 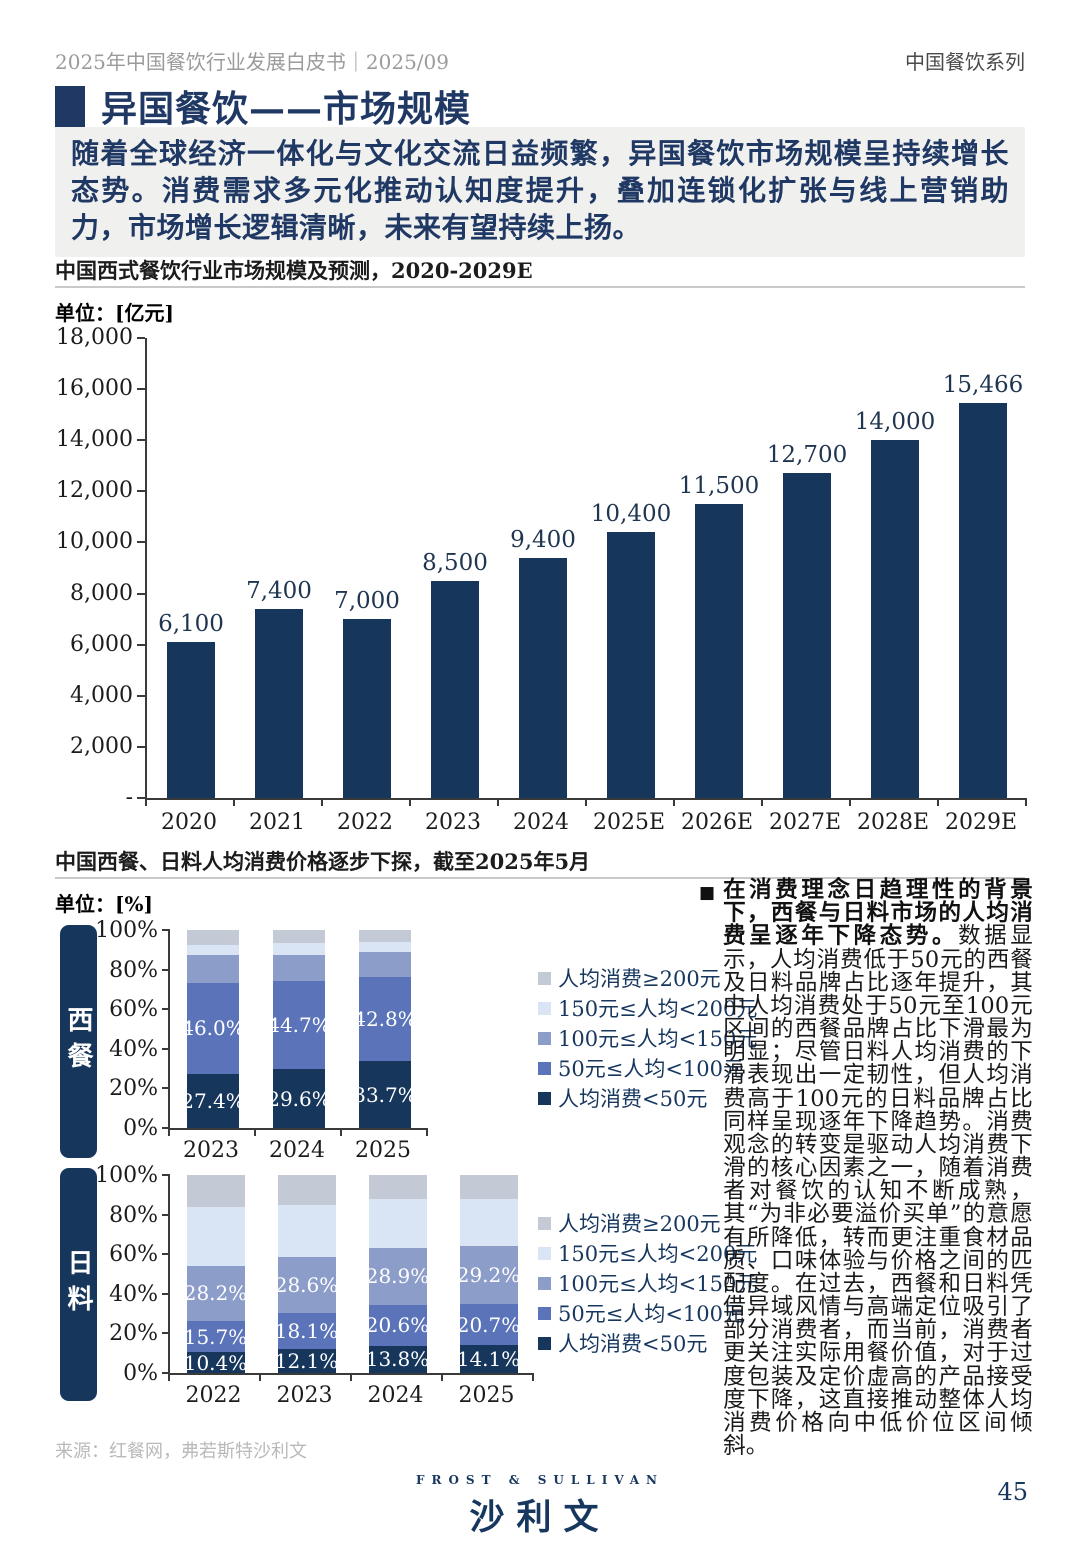 What do you see at coordinates (488, 1324) in the screenshot?
I see `segment-label: 20.7%` at bounding box center [488, 1324].